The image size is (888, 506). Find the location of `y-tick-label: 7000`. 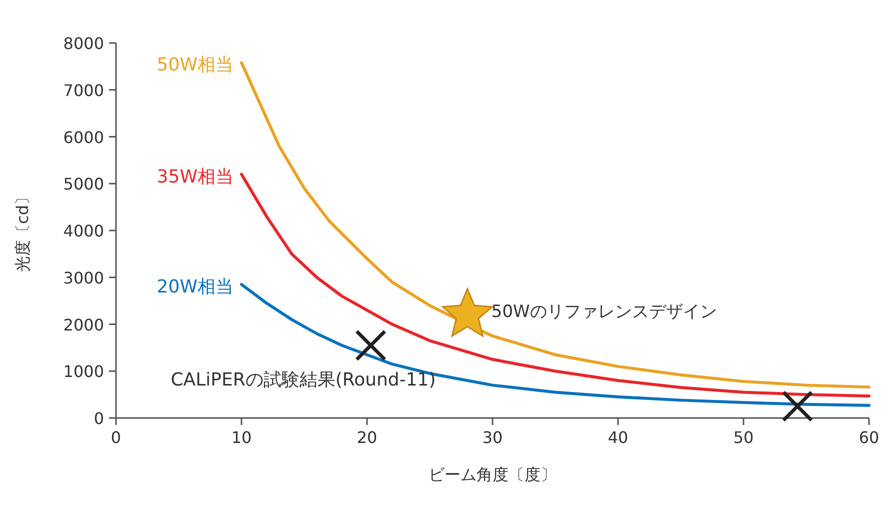

y-tick-label: 7000 is located at coordinates (83, 90).